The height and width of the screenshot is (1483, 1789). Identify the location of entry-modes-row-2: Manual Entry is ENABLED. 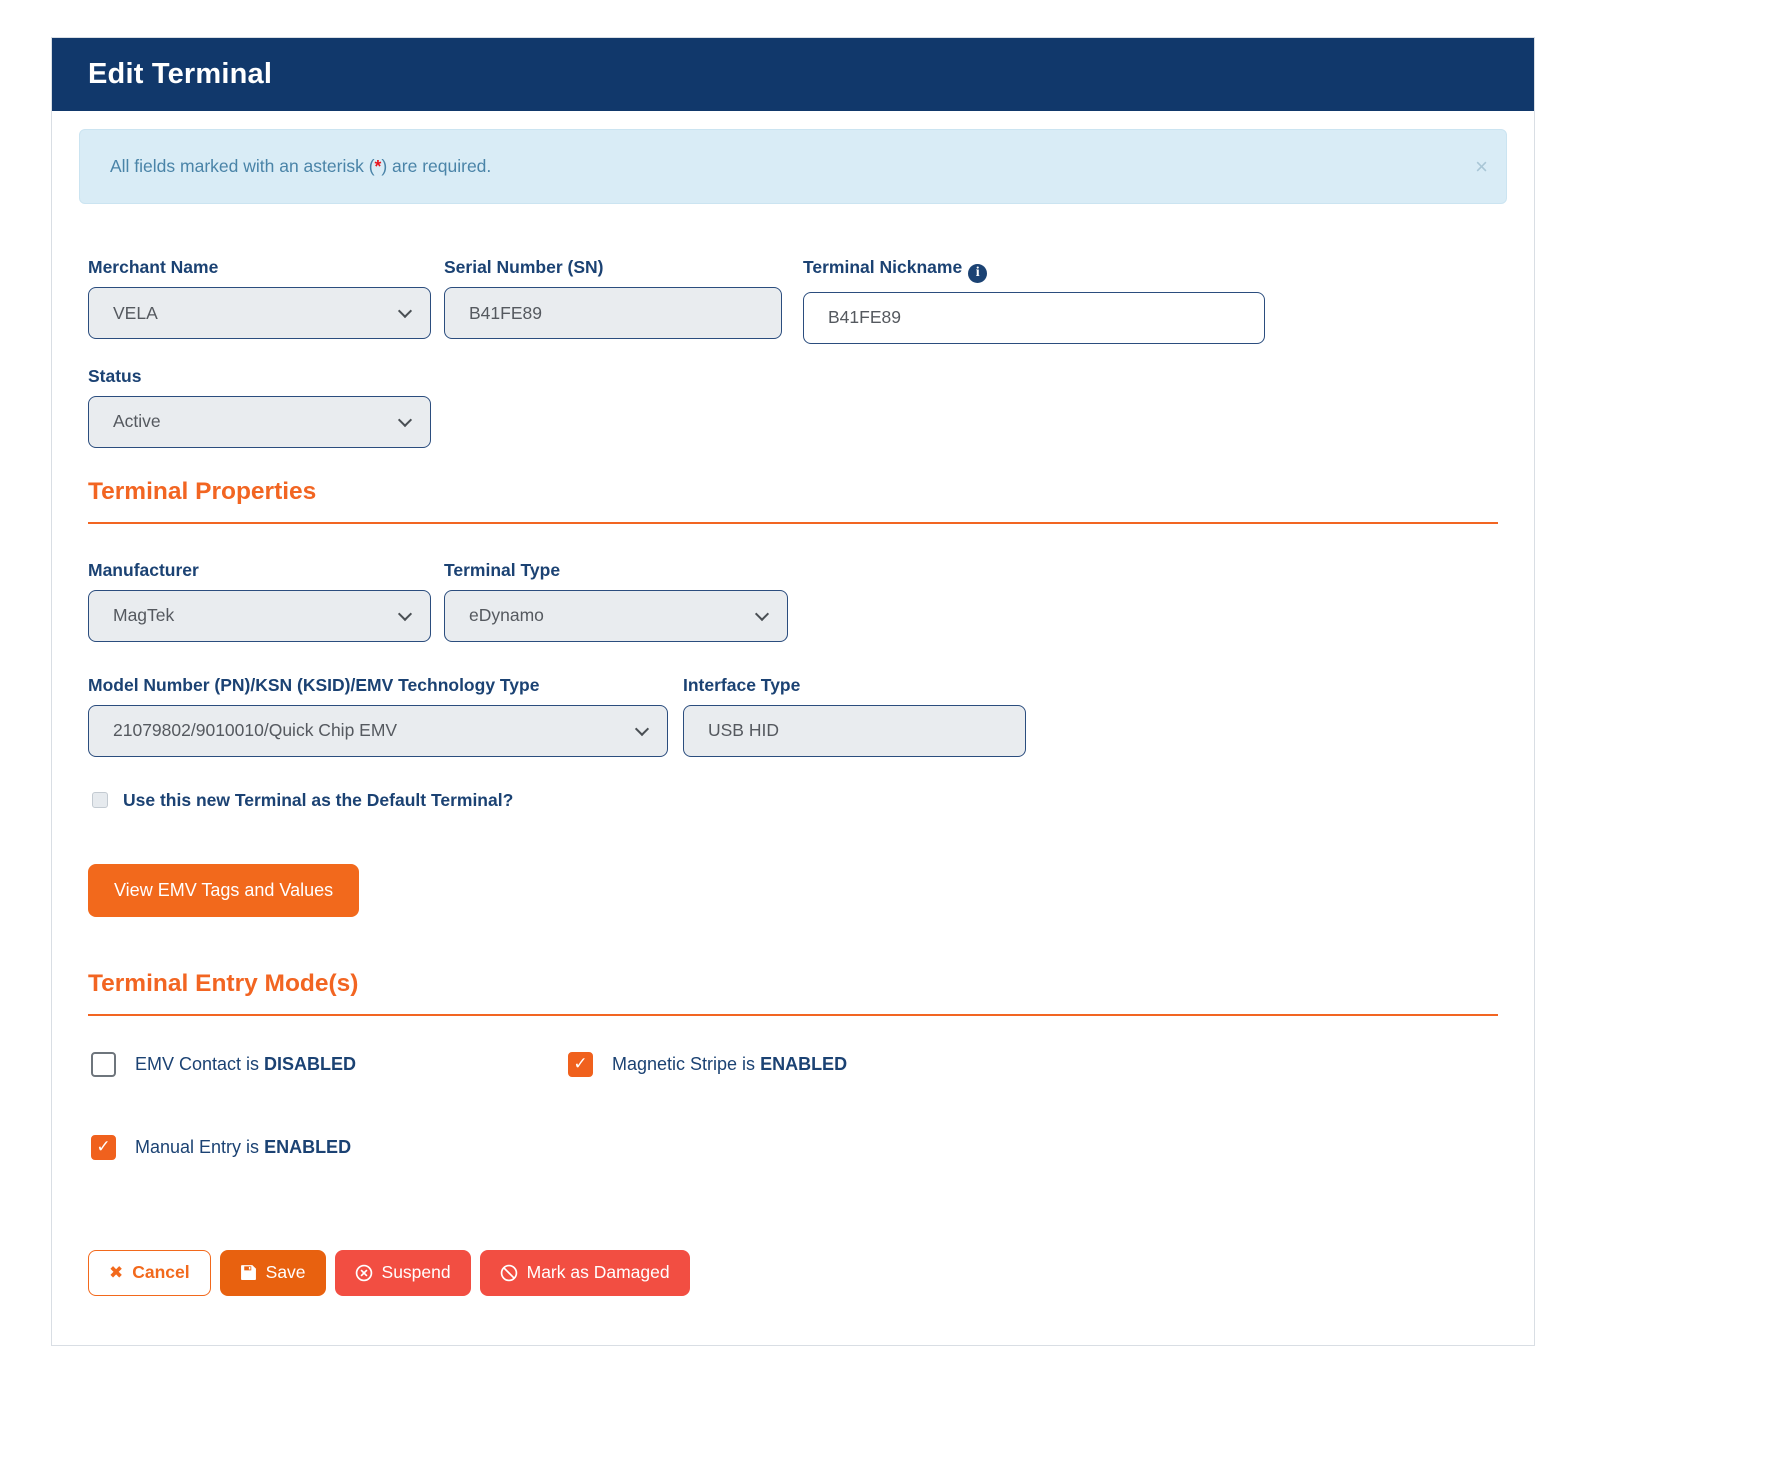
(793, 1147).